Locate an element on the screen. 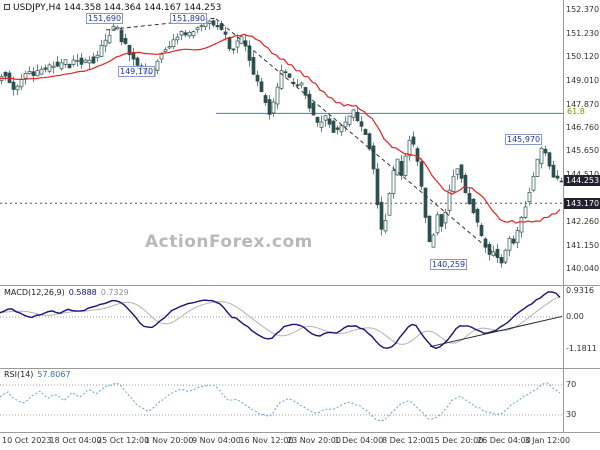 The height and width of the screenshot is (450, 600). macd-axis-label: 0.00 is located at coordinates (575, 316).